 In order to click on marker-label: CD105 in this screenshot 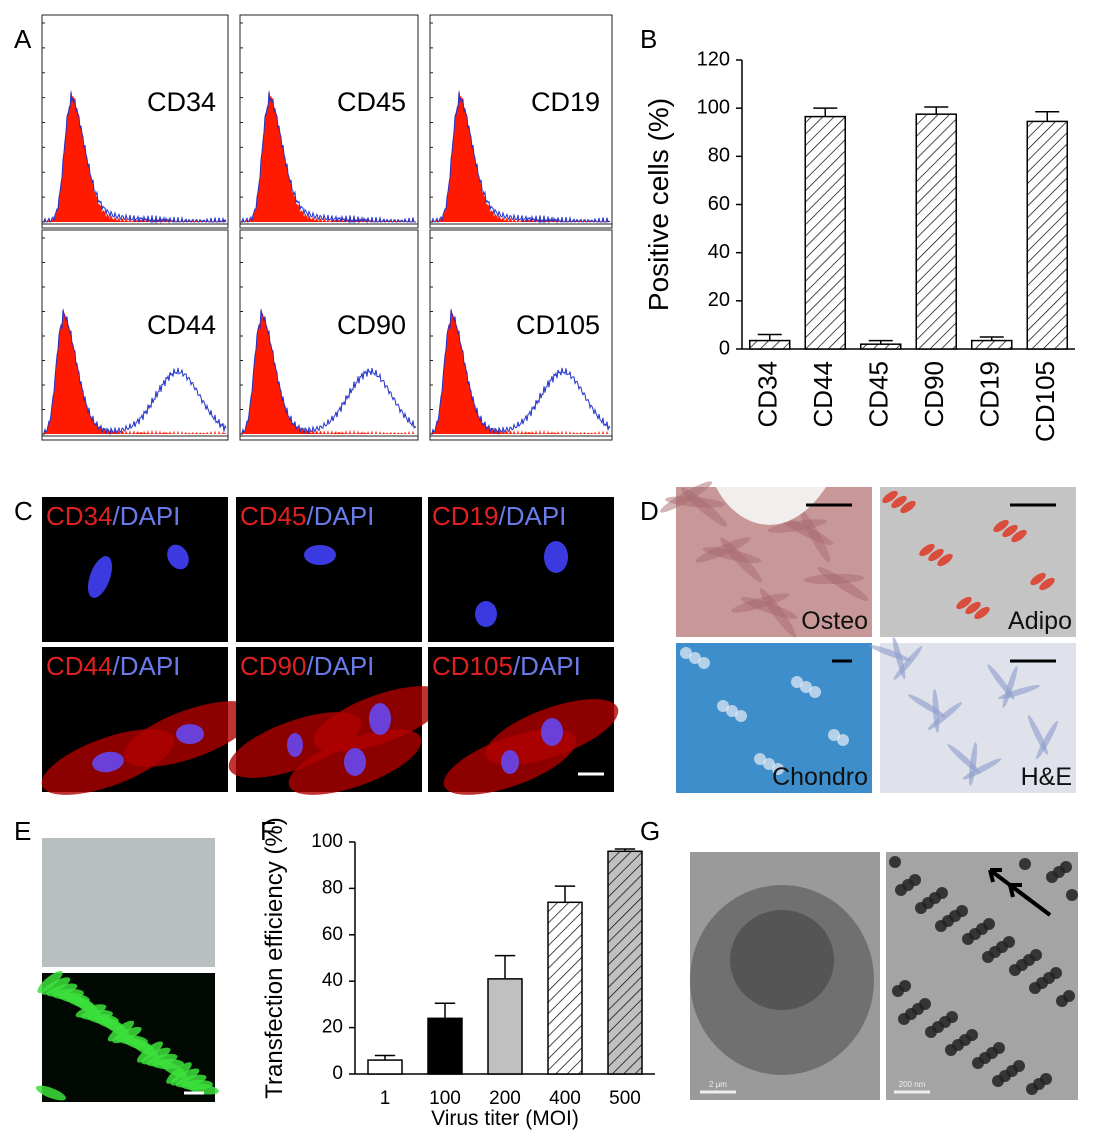, I will do `click(472, 666)`.